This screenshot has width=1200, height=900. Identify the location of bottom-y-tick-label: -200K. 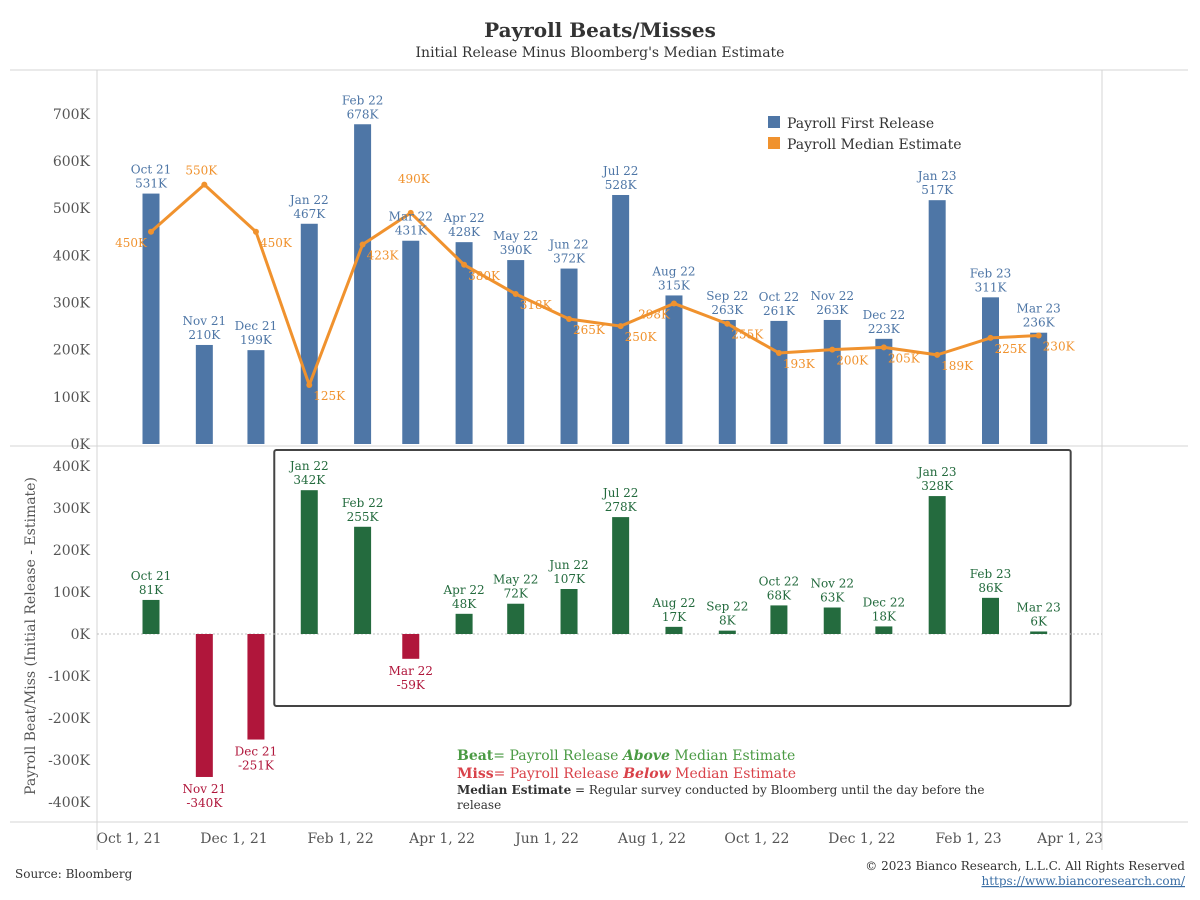
(69, 719).